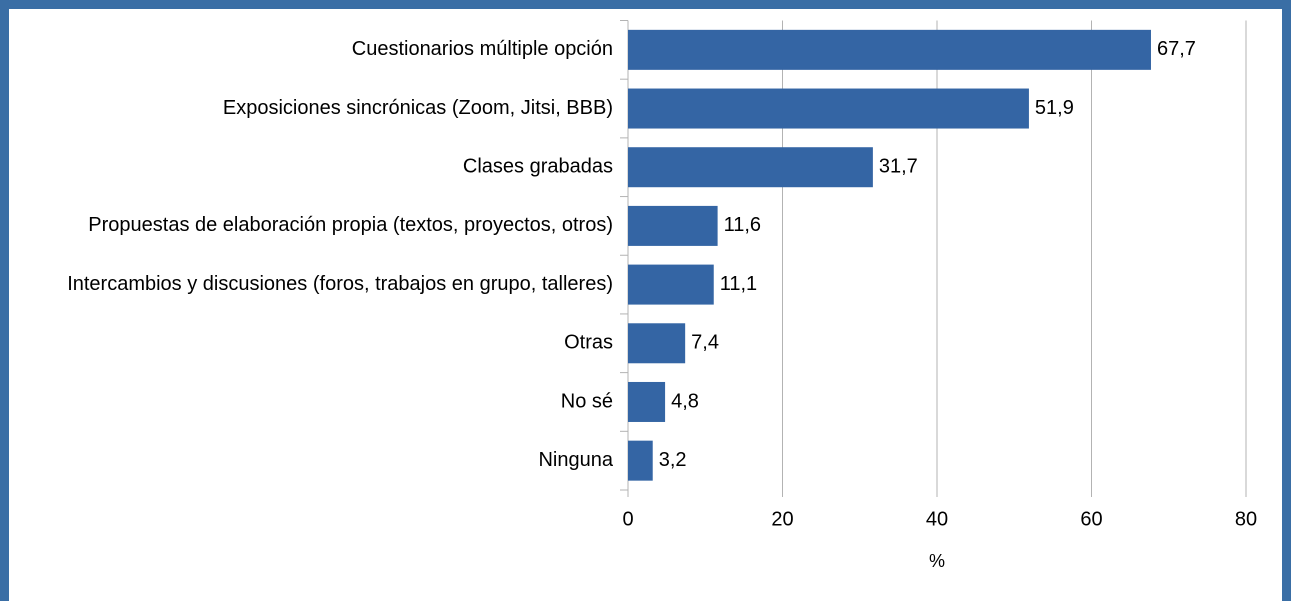  What do you see at coordinates (1176, 49) in the screenshot?
I see `value-label: 67,7` at bounding box center [1176, 49].